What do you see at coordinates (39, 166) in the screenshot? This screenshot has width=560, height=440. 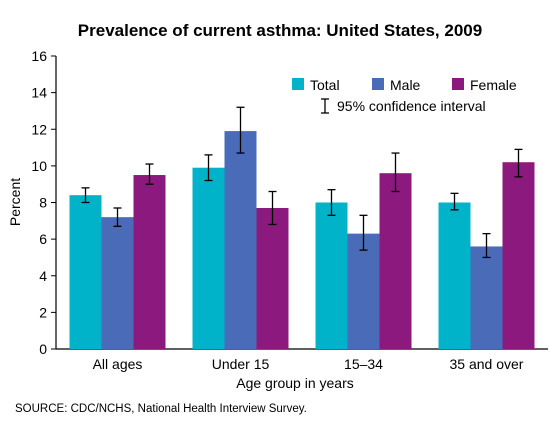 I see `y-tick-label: 10` at bounding box center [39, 166].